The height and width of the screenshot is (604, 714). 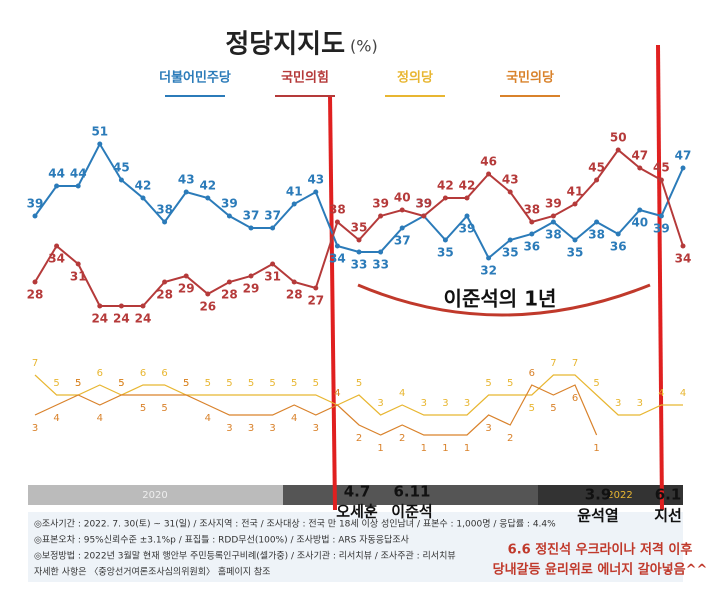 I want to click on comment: 당내갈등 윤리위로 에너지 갈아넣음^^, so click(x=600, y=570).